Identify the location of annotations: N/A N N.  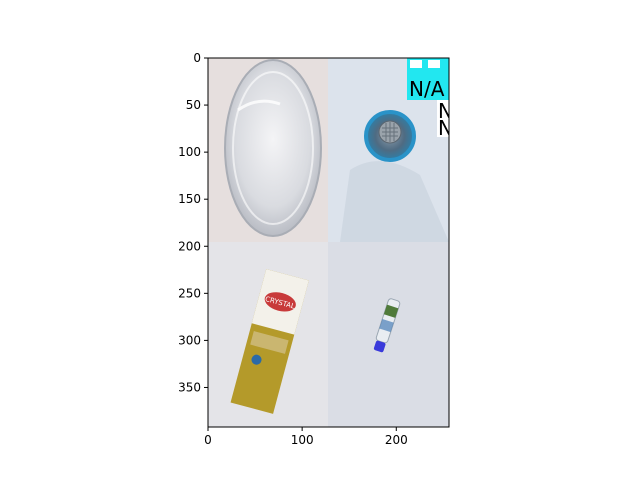
(430, 99).